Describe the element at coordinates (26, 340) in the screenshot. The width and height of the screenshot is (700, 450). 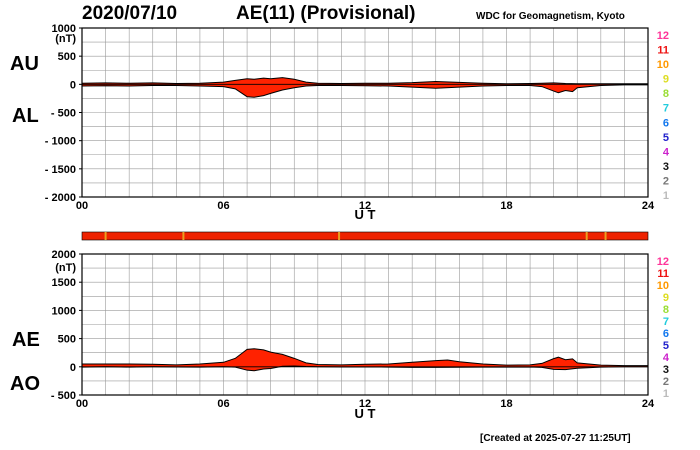
I see `ae-label: AE` at that location.